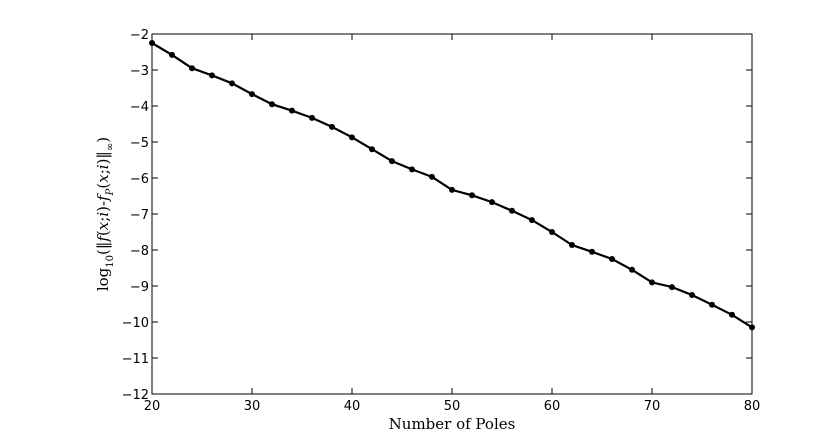 The width and height of the screenshot is (830, 444). What do you see at coordinates (139, 71) in the screenshot?
I see `y-tick-label: −3` at bounding box center [139, 71].